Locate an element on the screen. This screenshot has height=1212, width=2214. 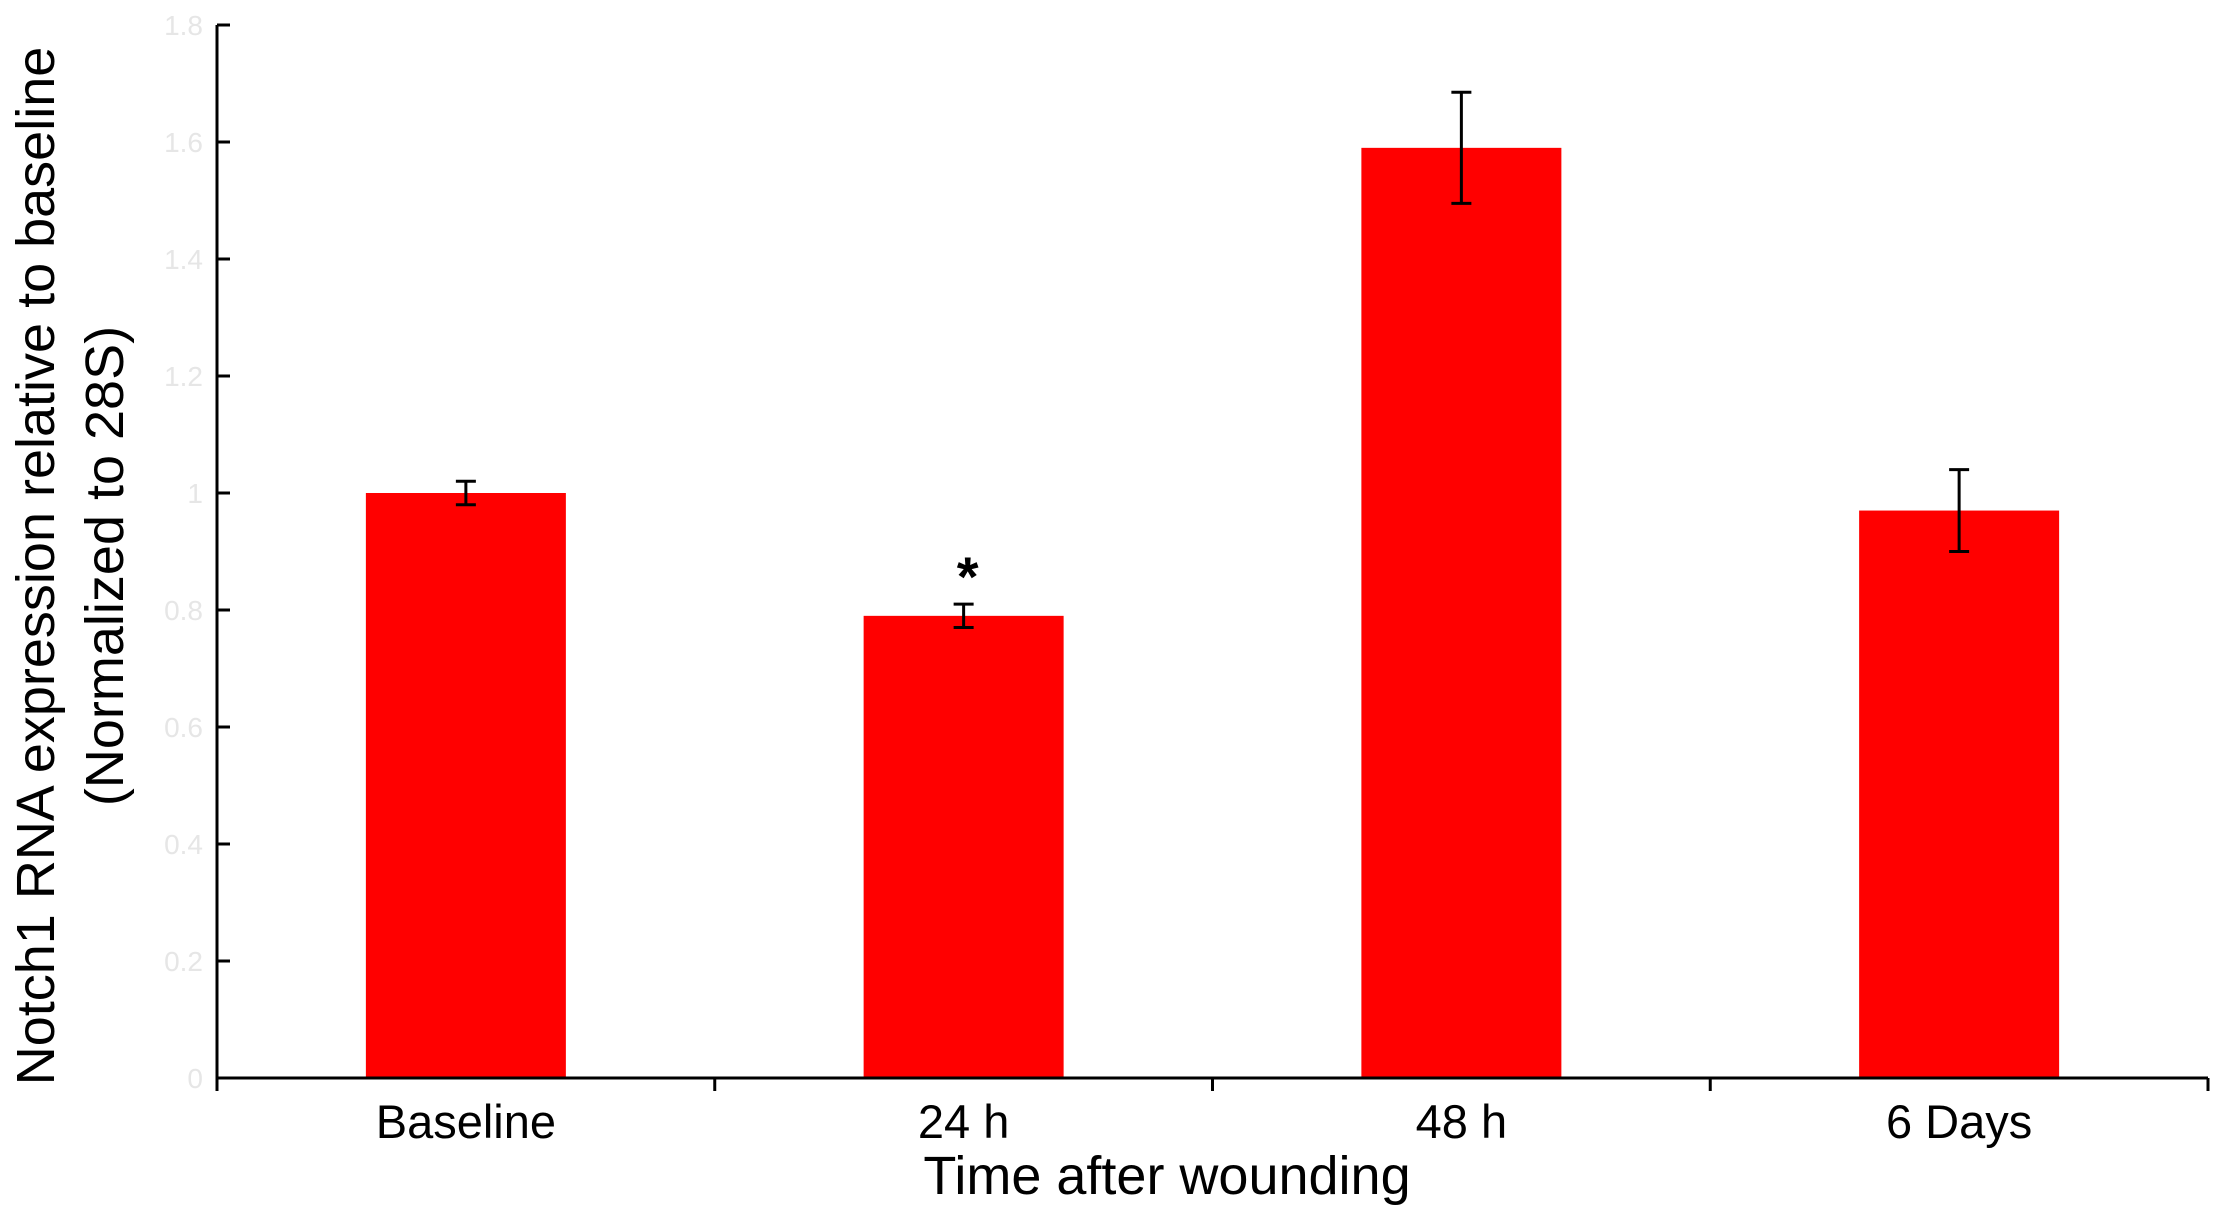
y-axis-subtitle: (Normalized to 28S) is located at coordinates (105, 566).